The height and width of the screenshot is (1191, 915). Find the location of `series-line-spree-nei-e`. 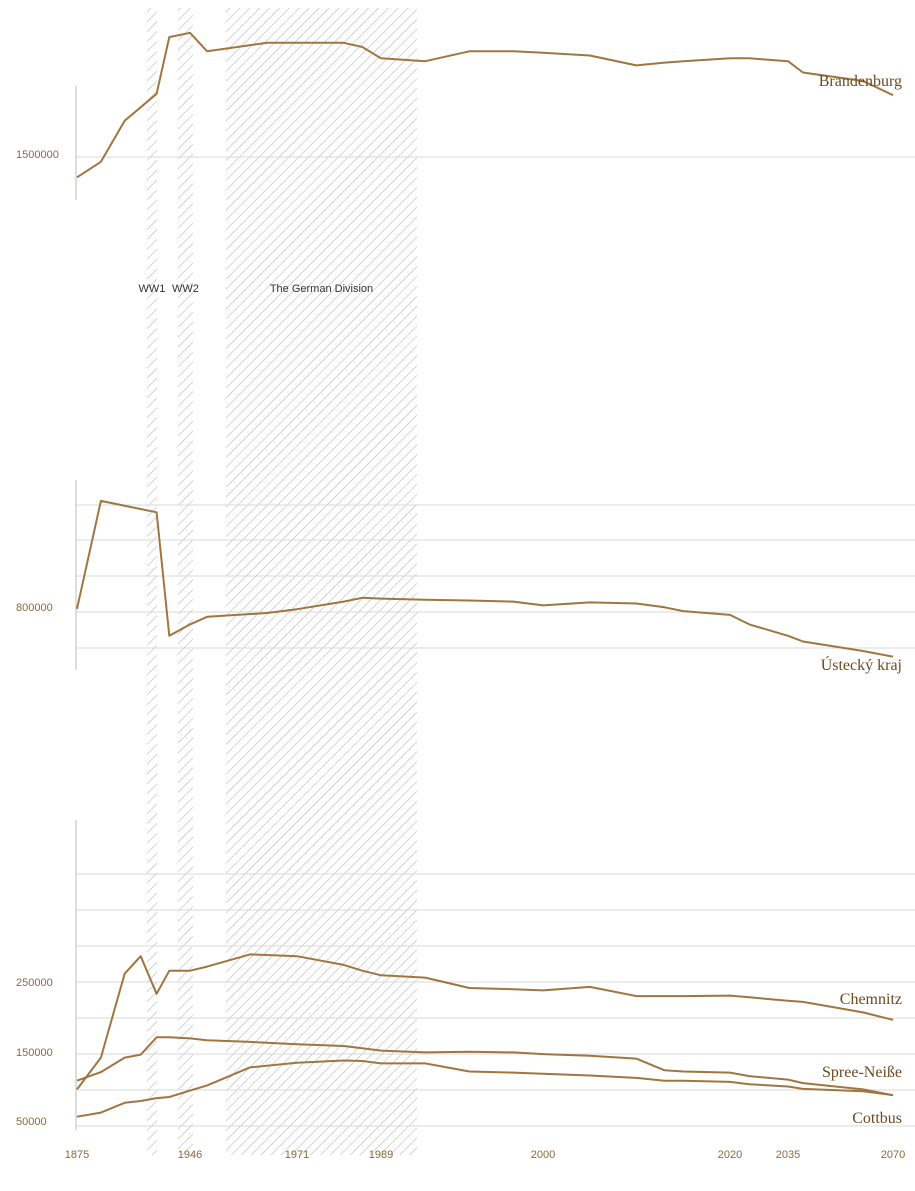

series-line-spree-nei-e is located at coordinates (485, 1066).